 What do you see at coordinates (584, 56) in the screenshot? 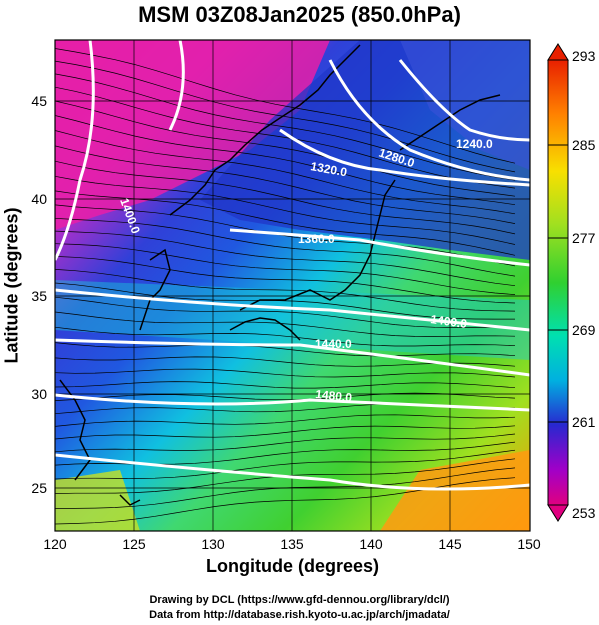
I see `colorbar-label: 293` at bounding box center [584, 56].